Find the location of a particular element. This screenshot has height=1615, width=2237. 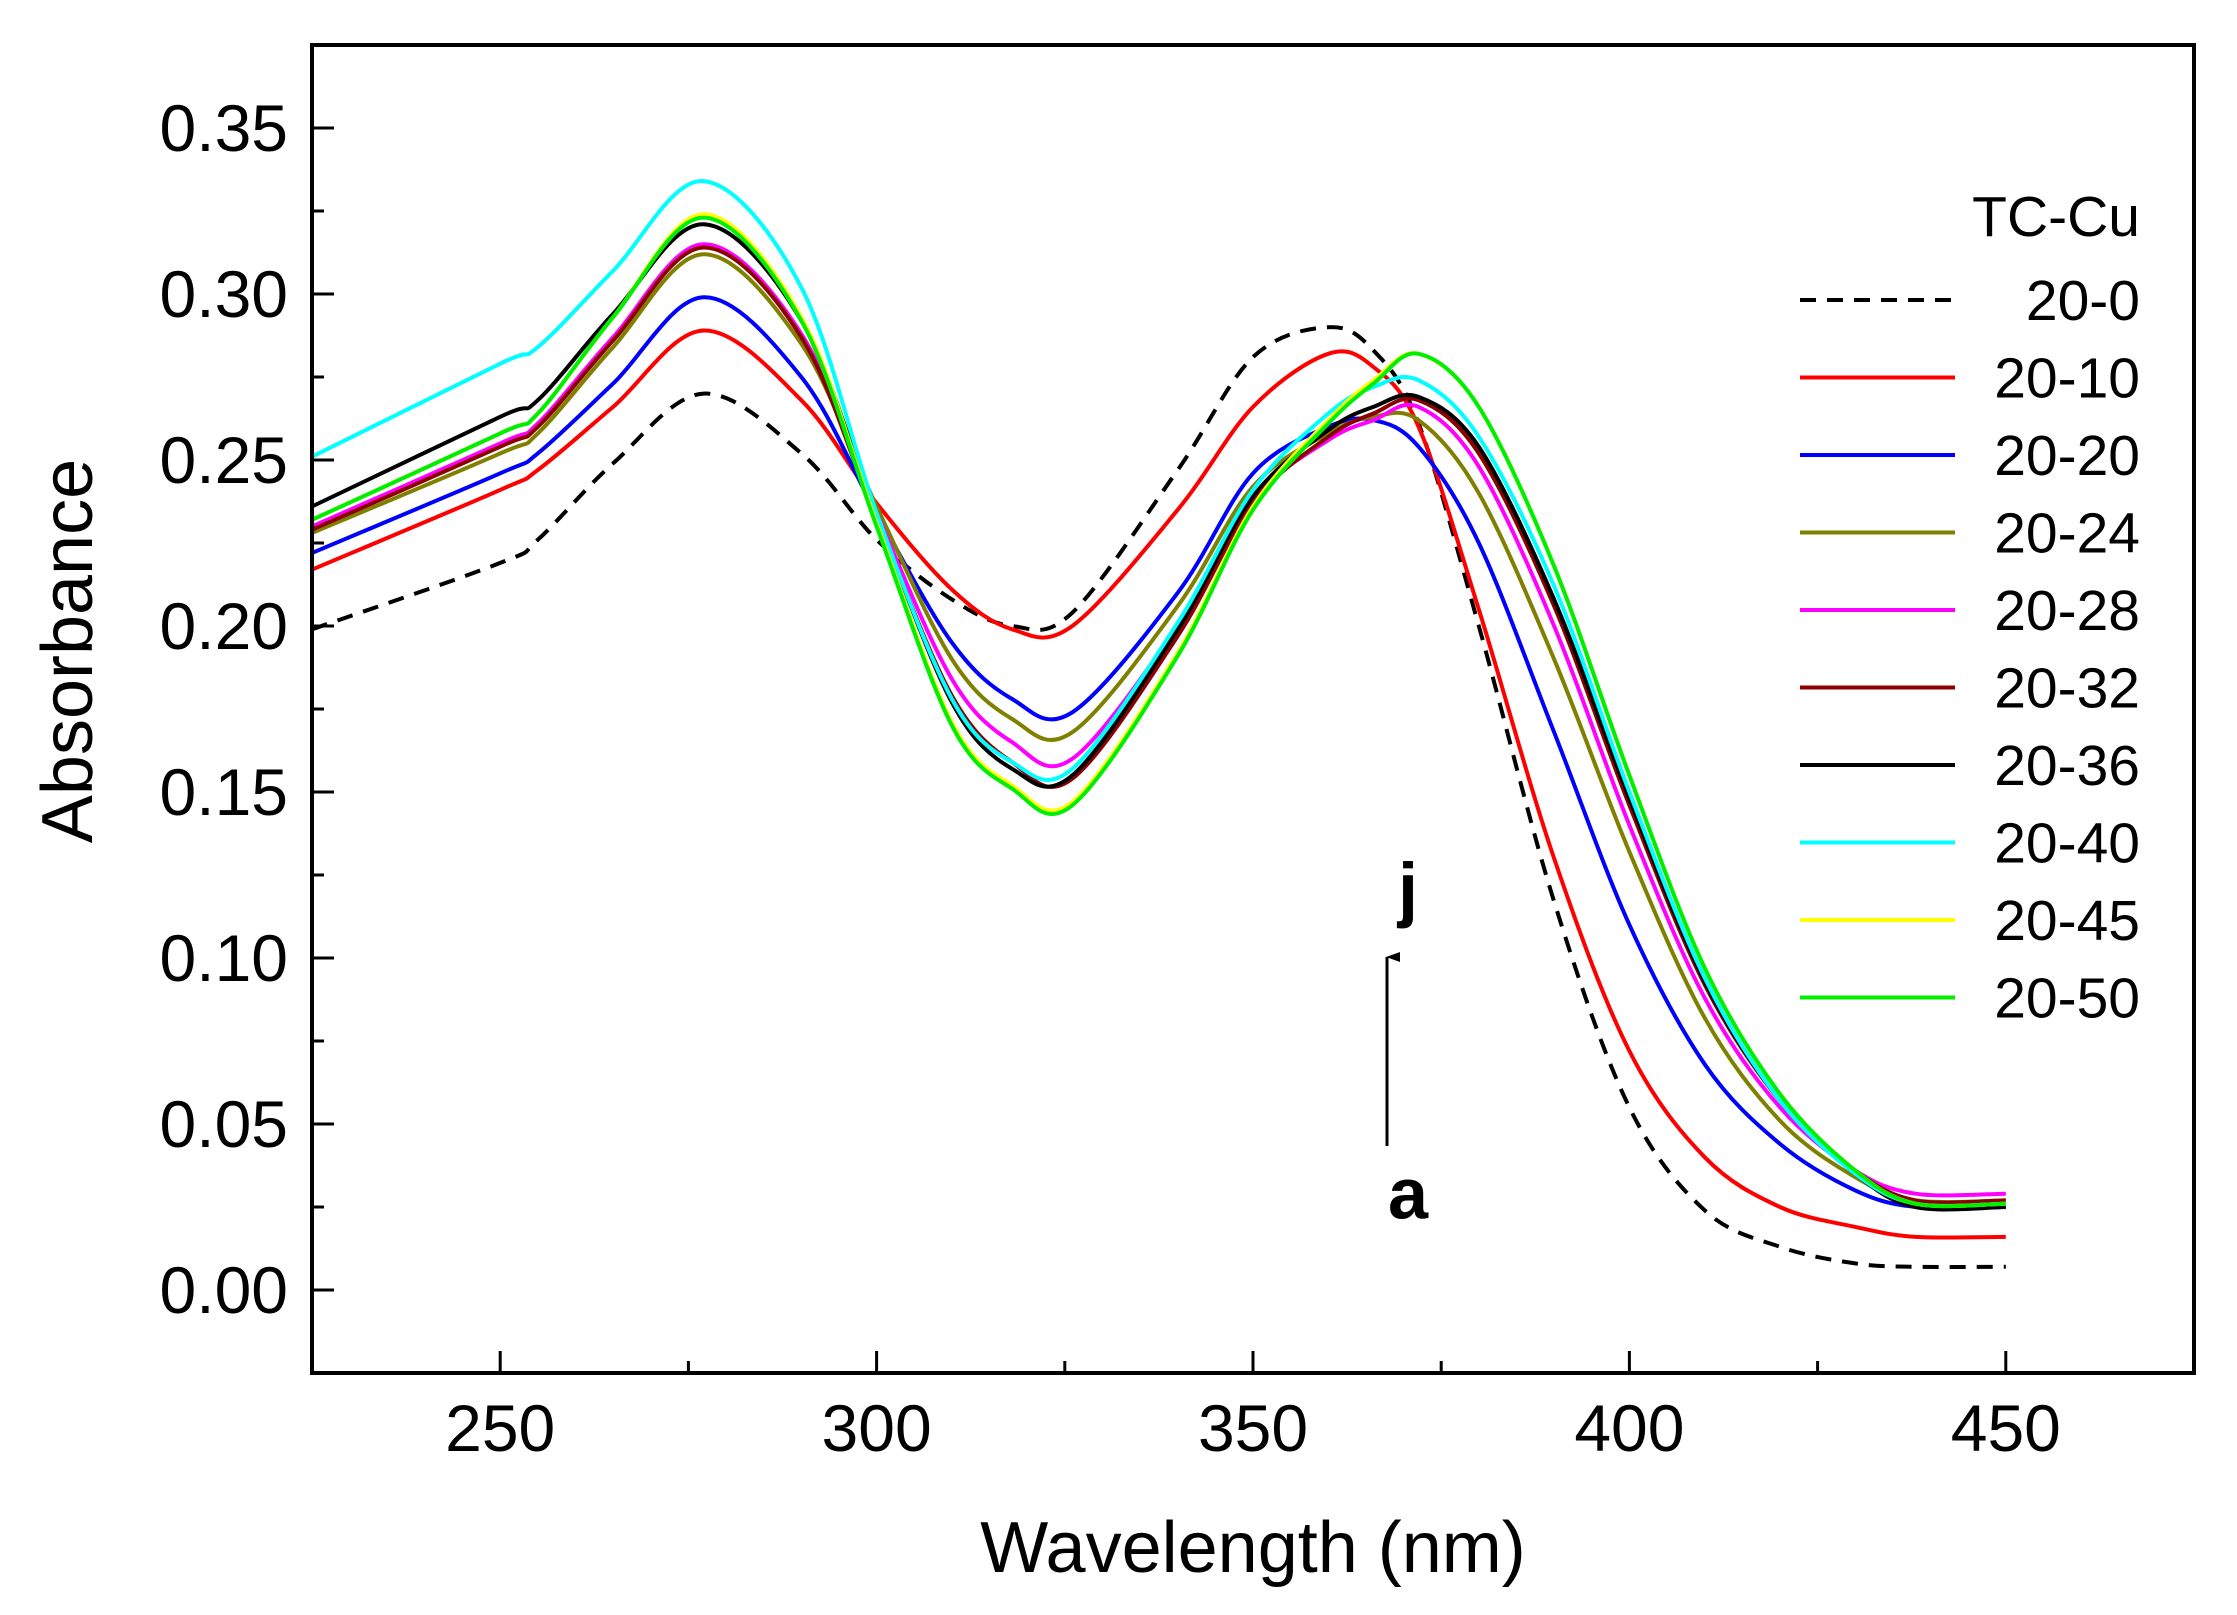

x-tick-label: 300 is located at coordinates (877, 1428).